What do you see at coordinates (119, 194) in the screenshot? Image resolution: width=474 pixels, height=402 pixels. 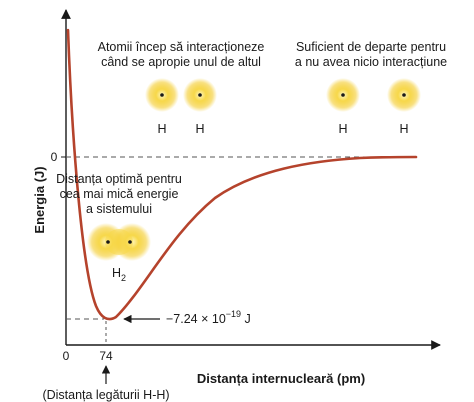 I see `optimal-text-line2: cea mai mică energie` at bounding box center [119, 194].